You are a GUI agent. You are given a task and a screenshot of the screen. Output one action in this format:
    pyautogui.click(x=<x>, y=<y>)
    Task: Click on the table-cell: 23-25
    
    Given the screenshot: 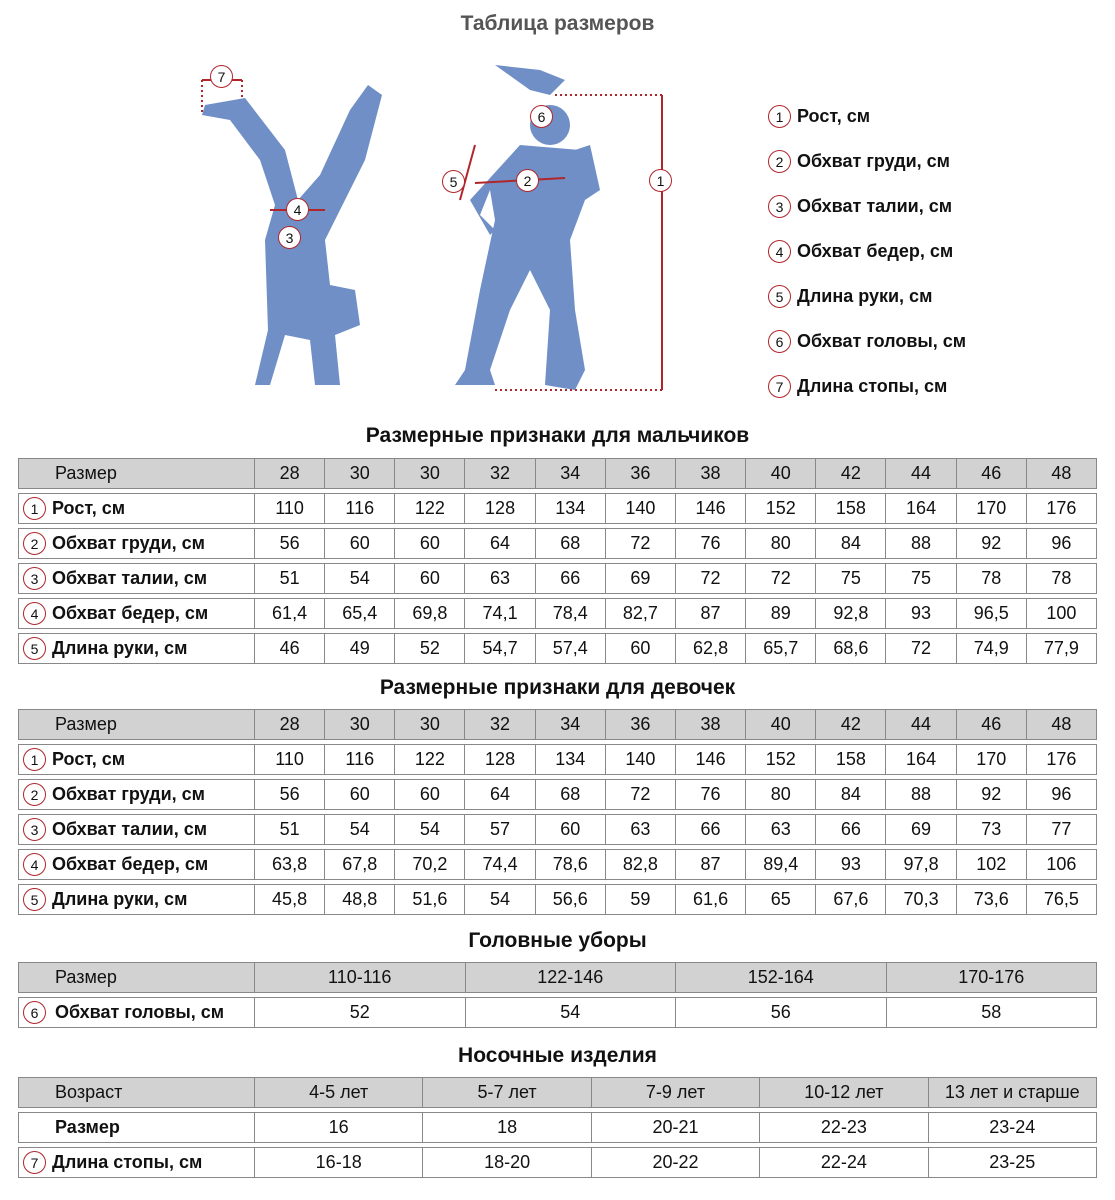 What is the action you would take?
    pyautogui.click(x=1011, y=1162)
    